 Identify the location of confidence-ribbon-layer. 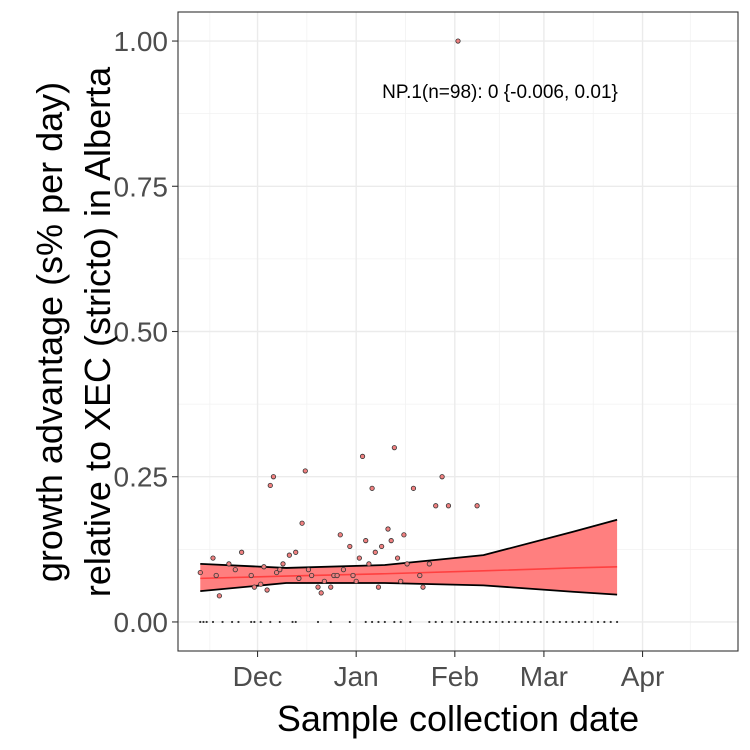
(409, 557).